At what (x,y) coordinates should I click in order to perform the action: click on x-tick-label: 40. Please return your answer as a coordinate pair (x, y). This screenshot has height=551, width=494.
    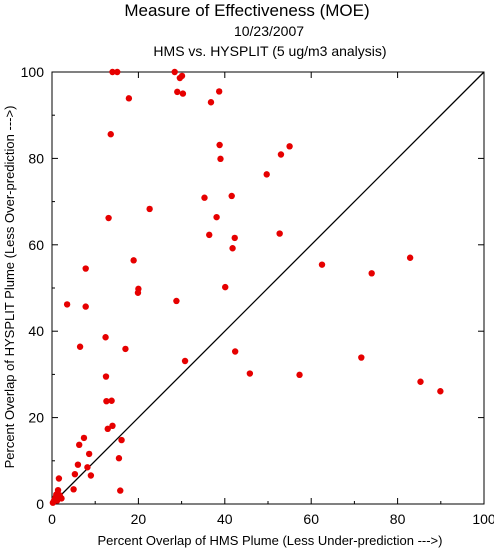
    Looking at the image, I should click on (225, 519).